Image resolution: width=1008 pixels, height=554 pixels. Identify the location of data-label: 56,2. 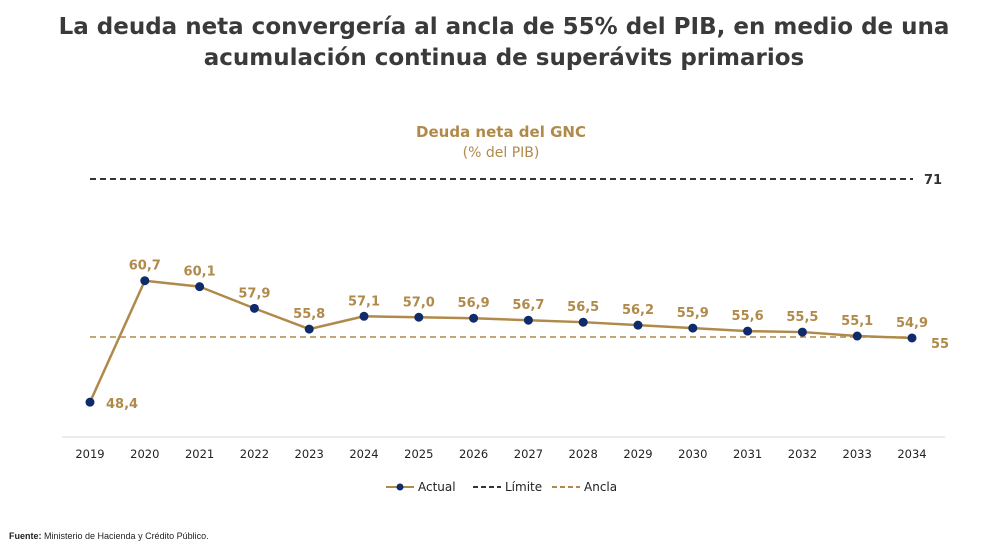
(638, 310).